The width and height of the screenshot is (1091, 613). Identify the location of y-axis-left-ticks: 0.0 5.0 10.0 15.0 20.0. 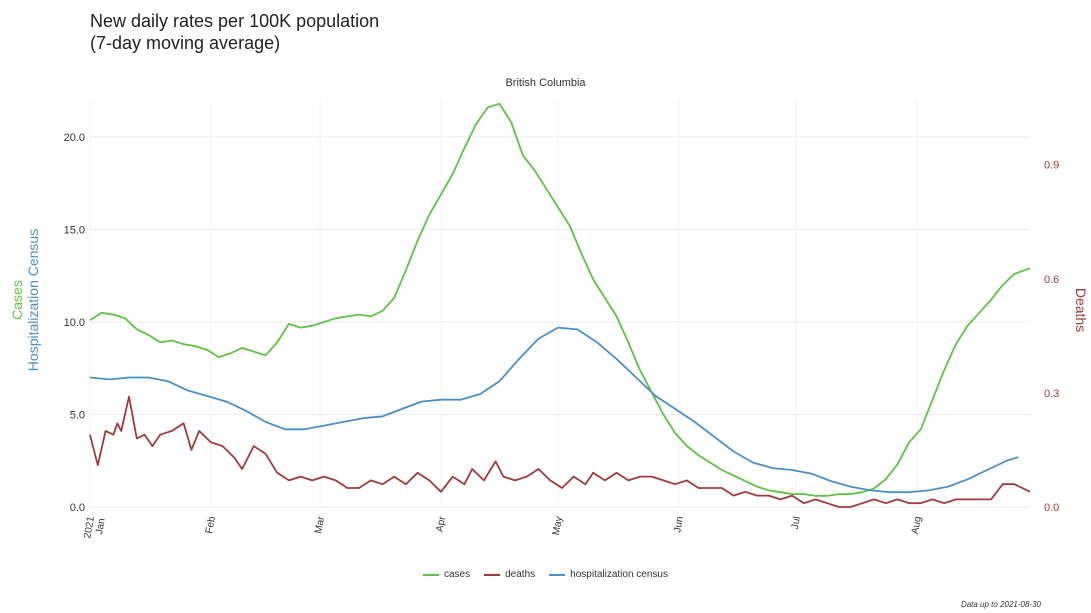
(74, 323).